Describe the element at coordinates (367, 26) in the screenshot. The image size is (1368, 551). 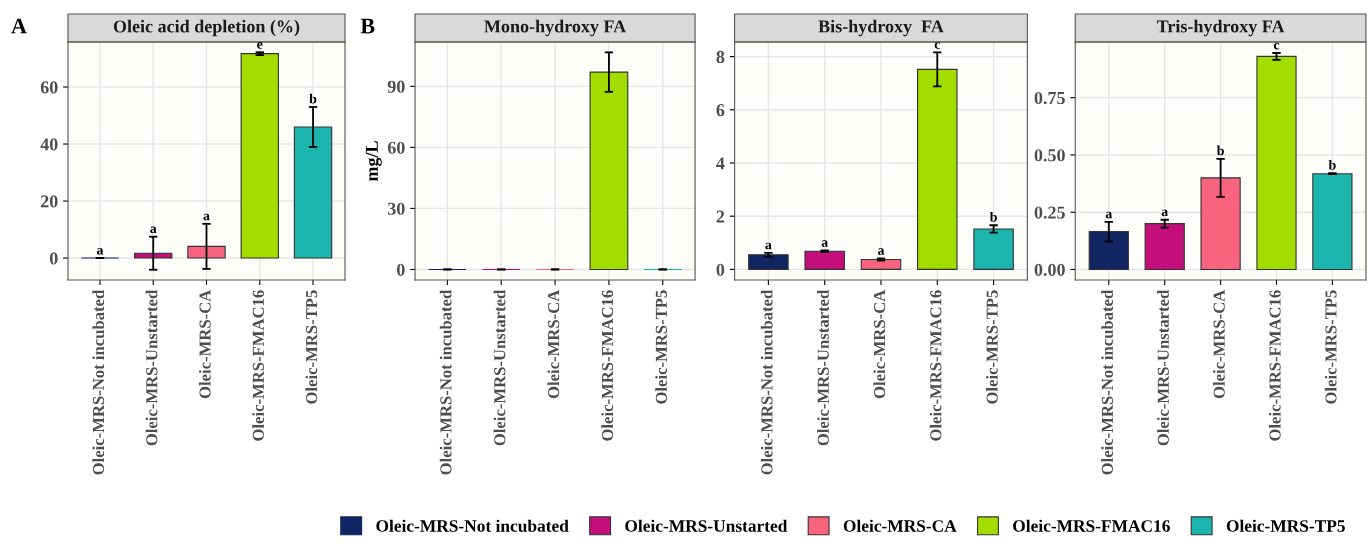
I see `text: B` at that location.